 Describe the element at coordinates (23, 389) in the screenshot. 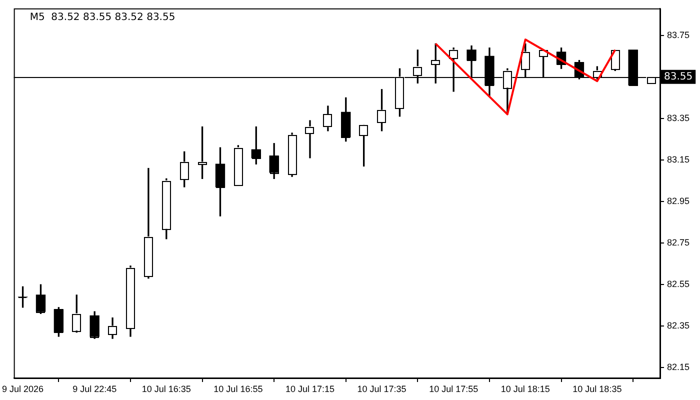

I see `x-tick-label: 9 Jul 2026` at that location.